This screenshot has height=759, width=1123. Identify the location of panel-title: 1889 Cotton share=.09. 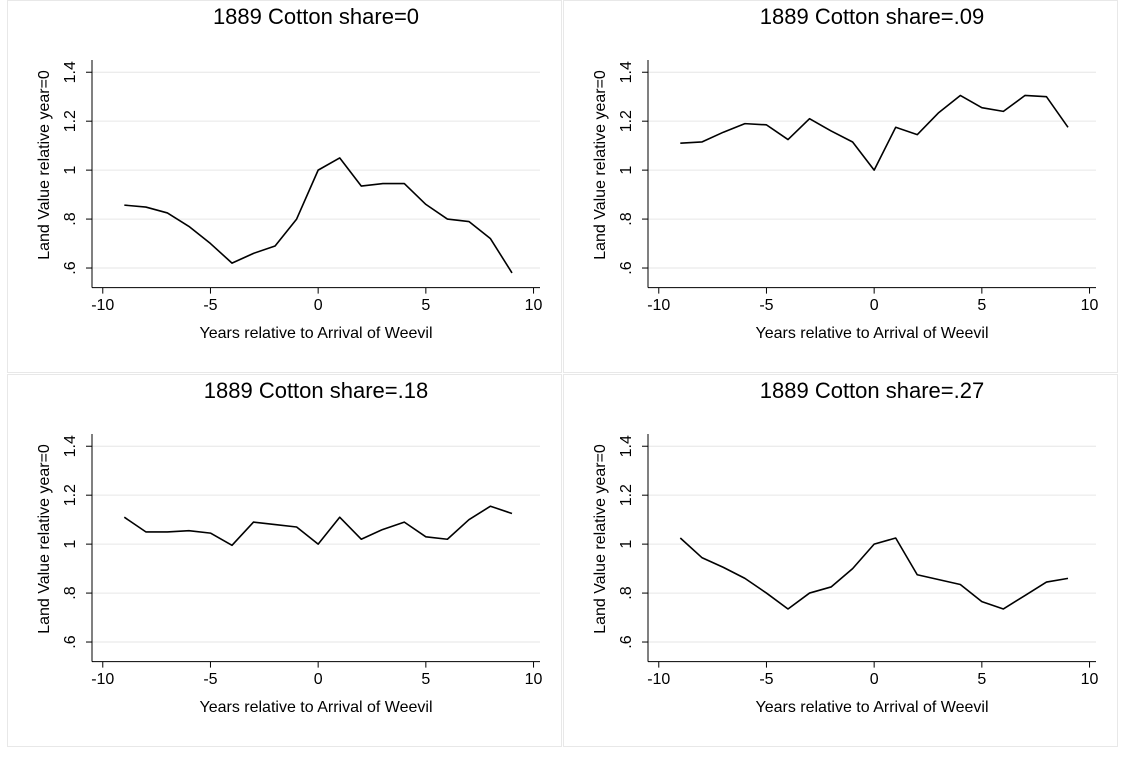
(872, 16).